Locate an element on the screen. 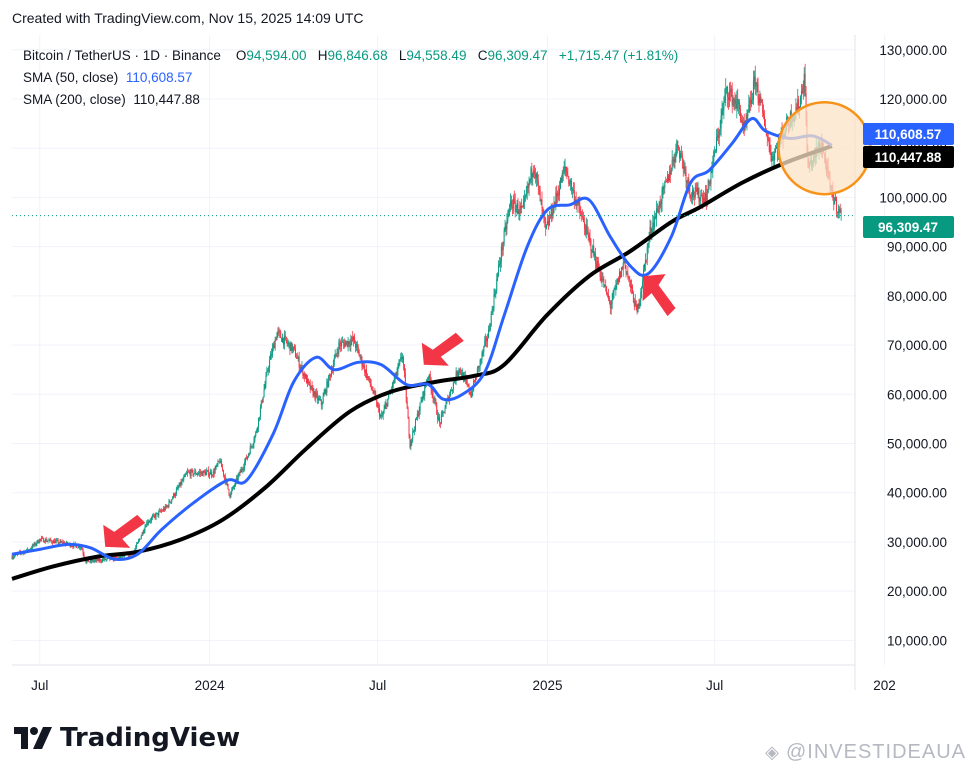 The image size is (974, 779). y-tick-label: 20,000.00 is located at coordinates (917, 591).